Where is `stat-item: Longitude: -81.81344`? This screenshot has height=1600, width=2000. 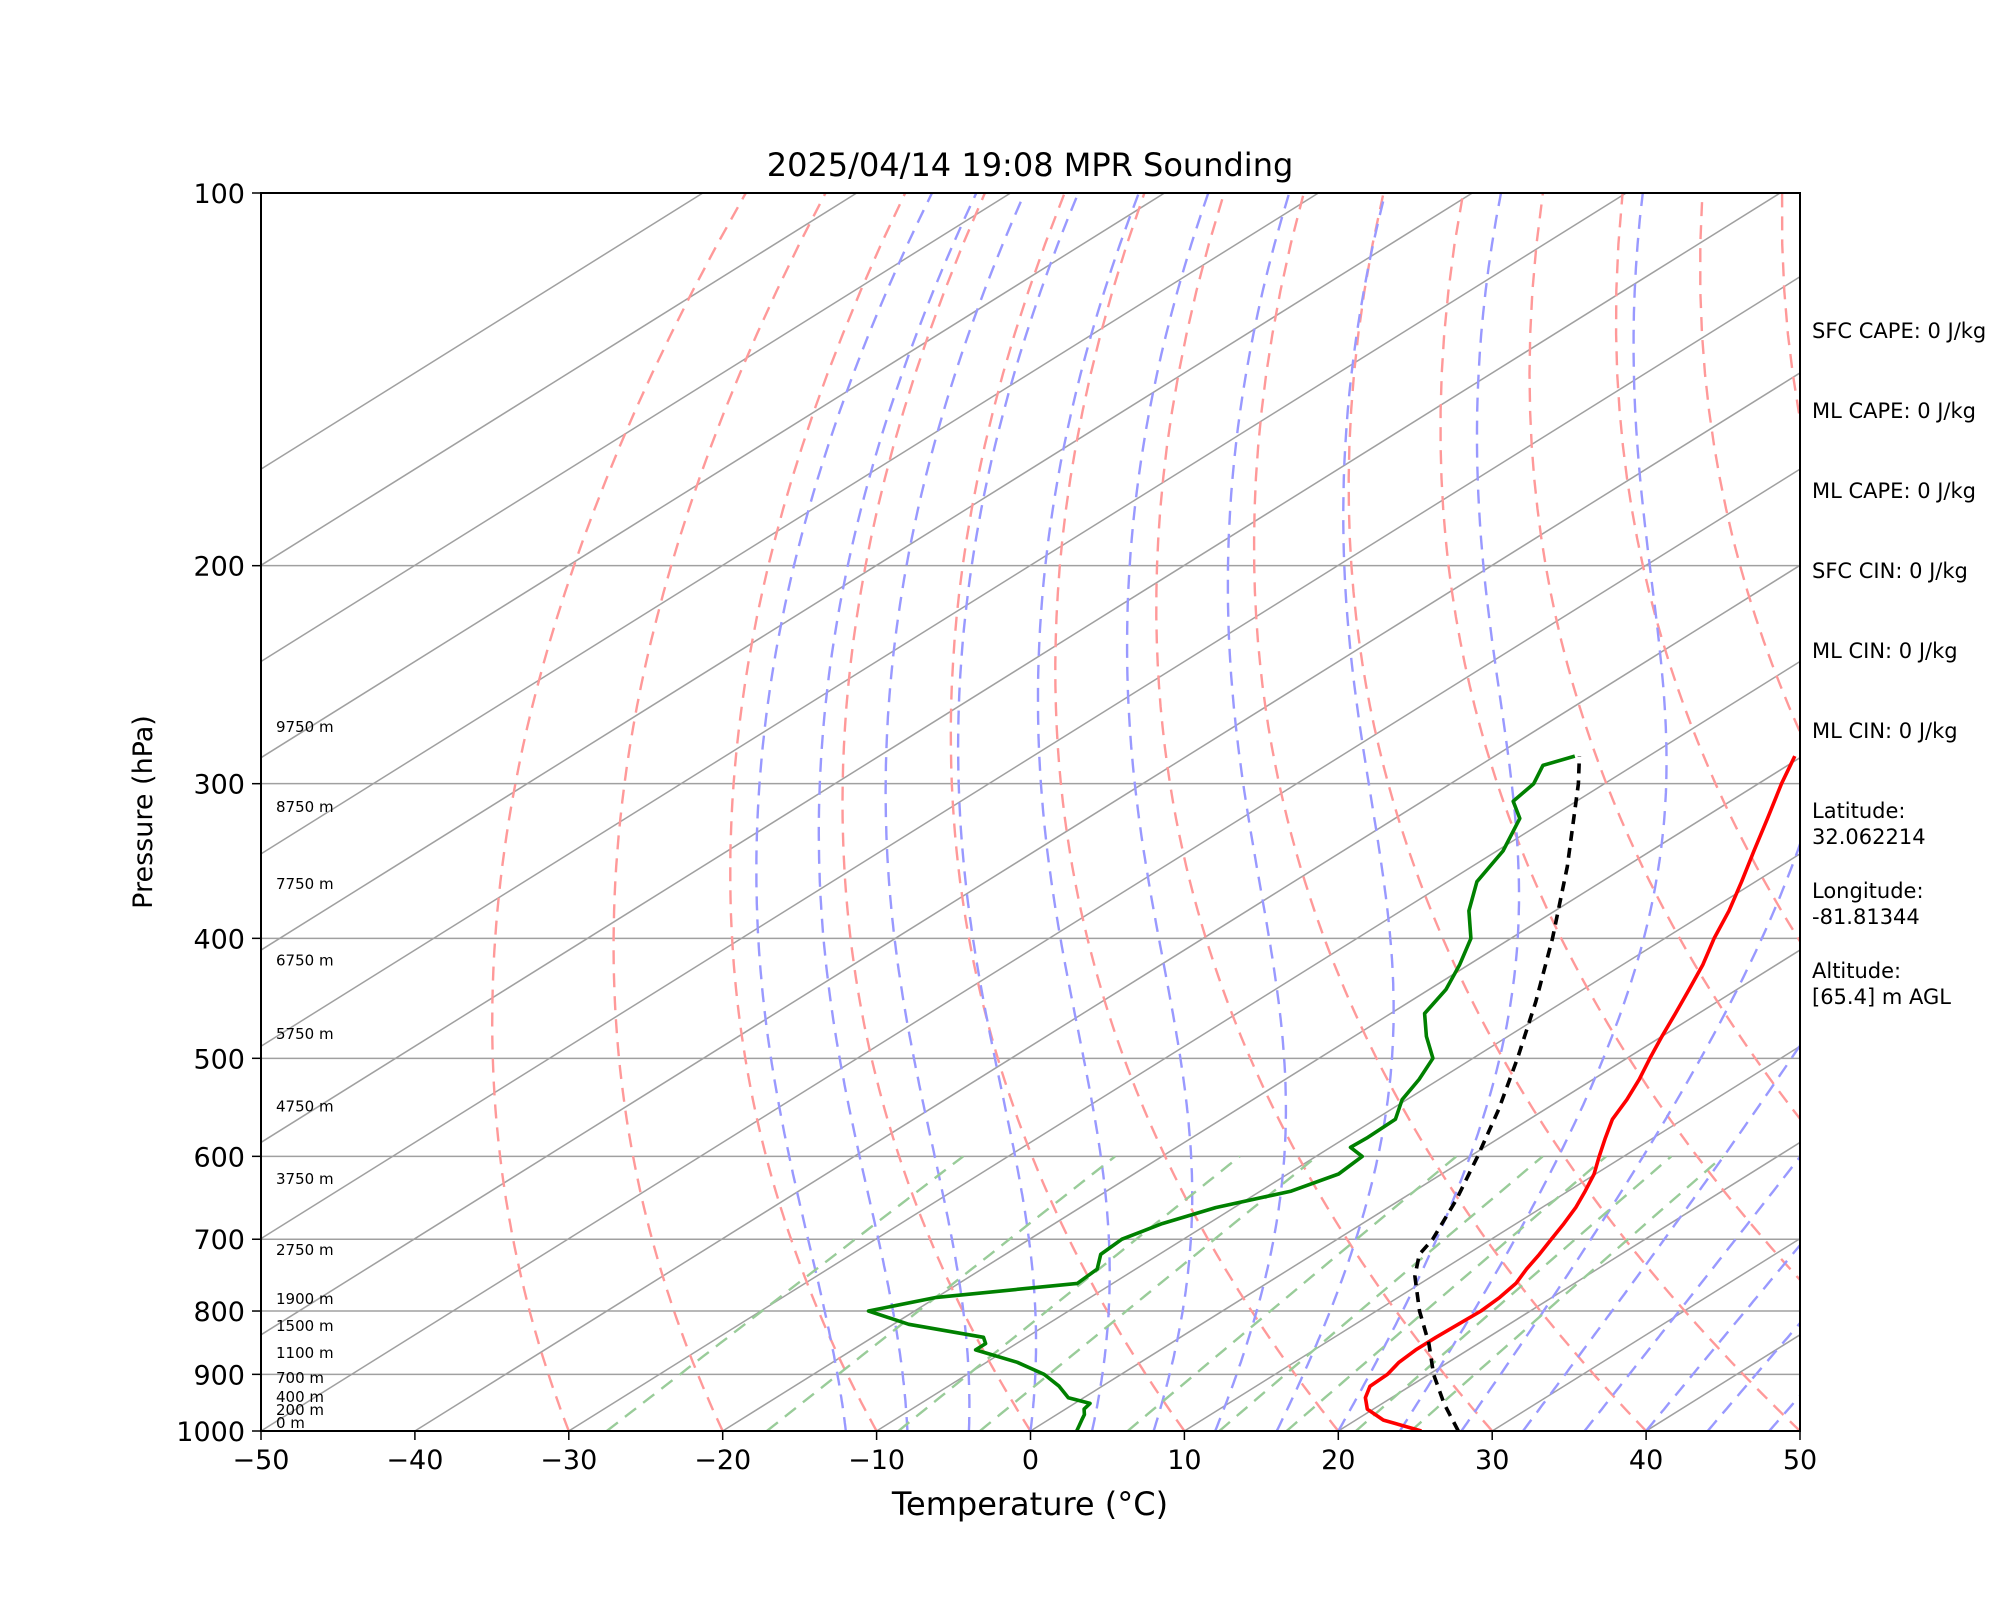 stat-item: Longitude: -81.81344 is located at coordinates (1906, 918).